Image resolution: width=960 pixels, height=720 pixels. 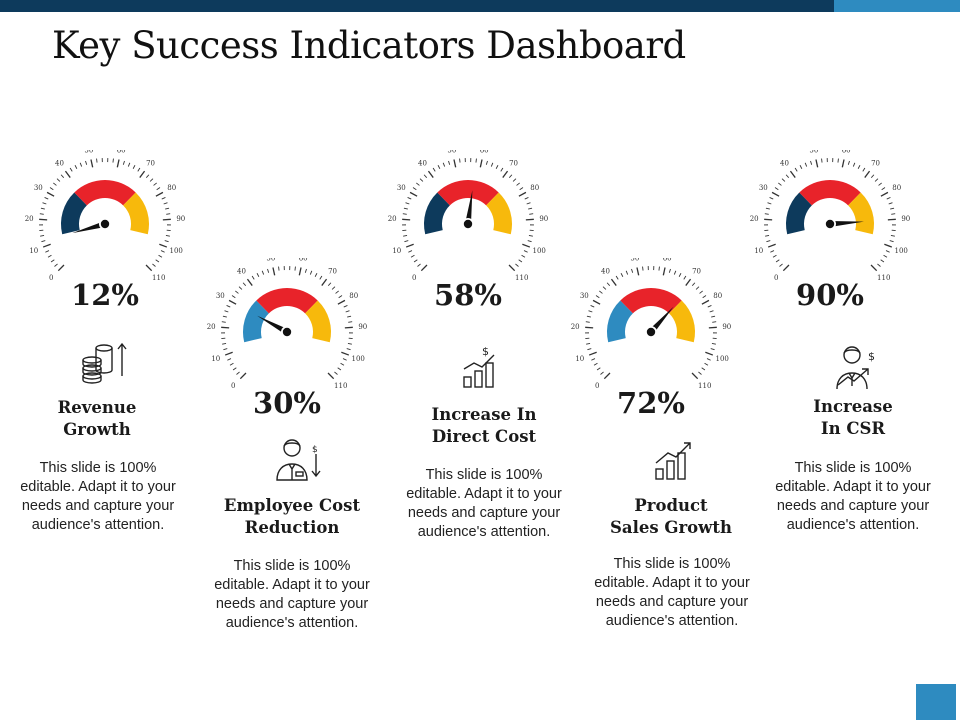 What do you see at coordinates (97, 407) in the screenshot?
I see `title-line: Revenue` at bounding box center [97, 407].